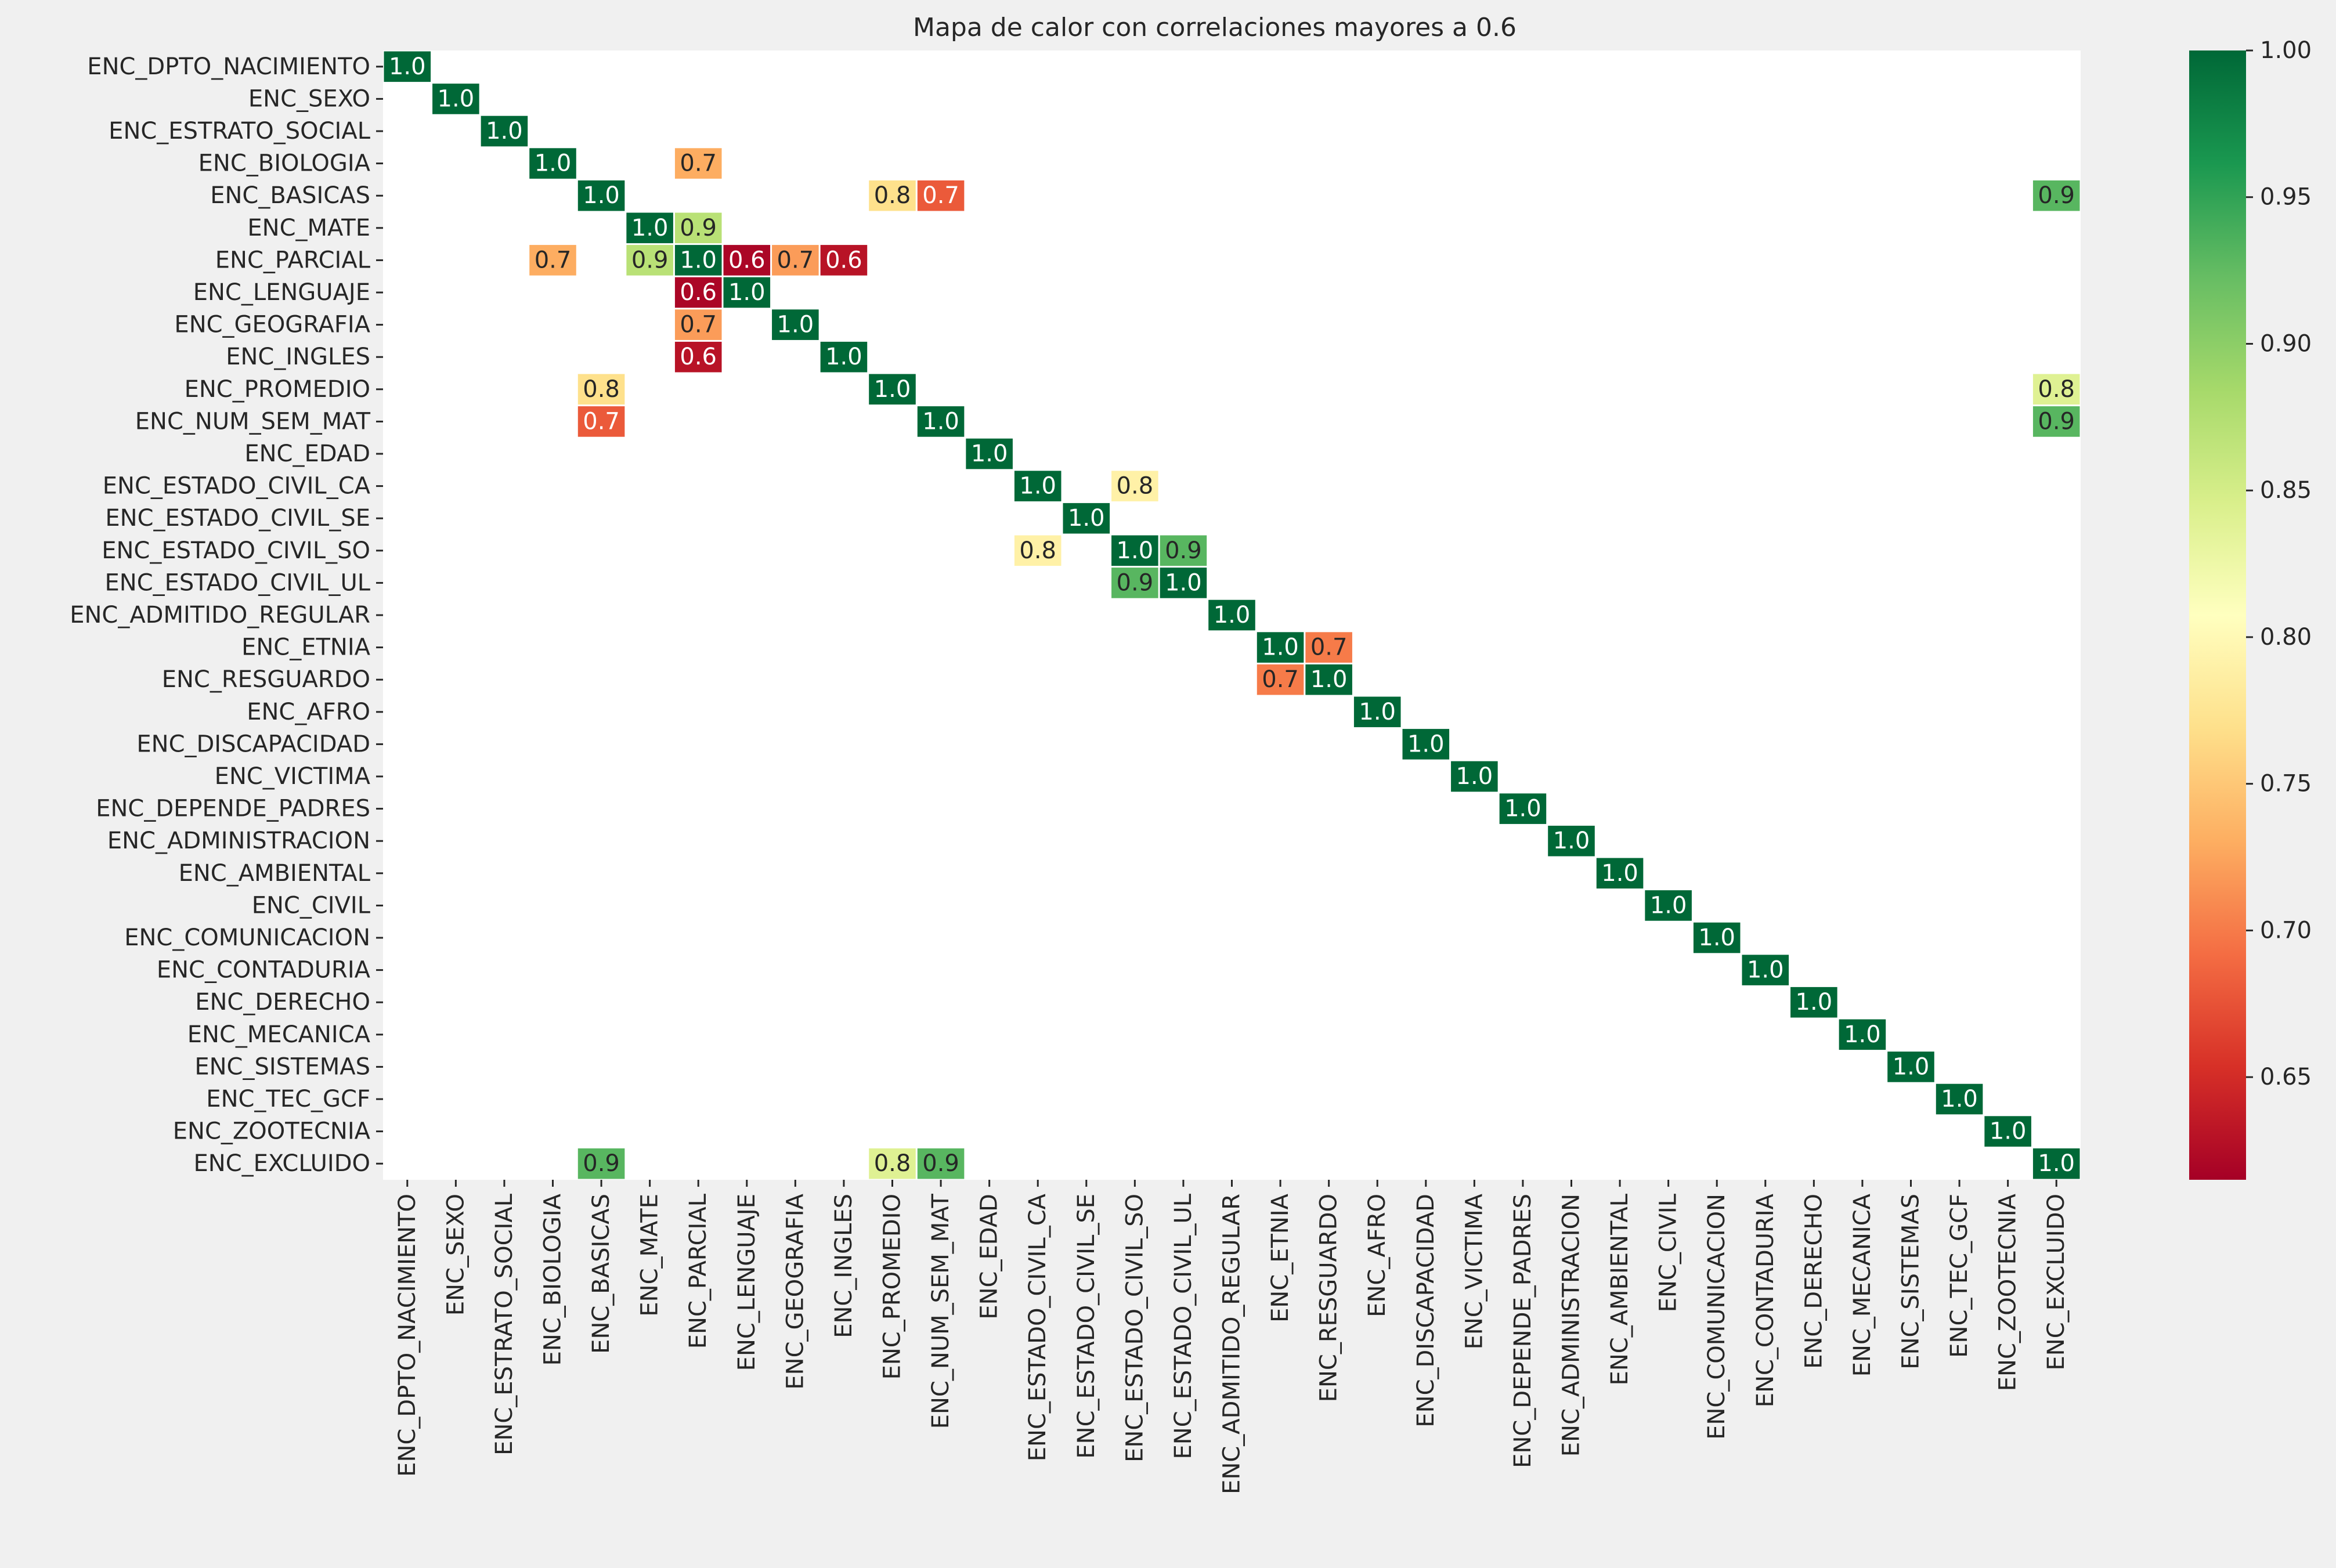 The image size is (2336, 1568). Describe the element at coordinates (1183, 1326) in the screenshot. I see `x-tick-label: ENC_ESTADO_CIVIL_UL` at that location.